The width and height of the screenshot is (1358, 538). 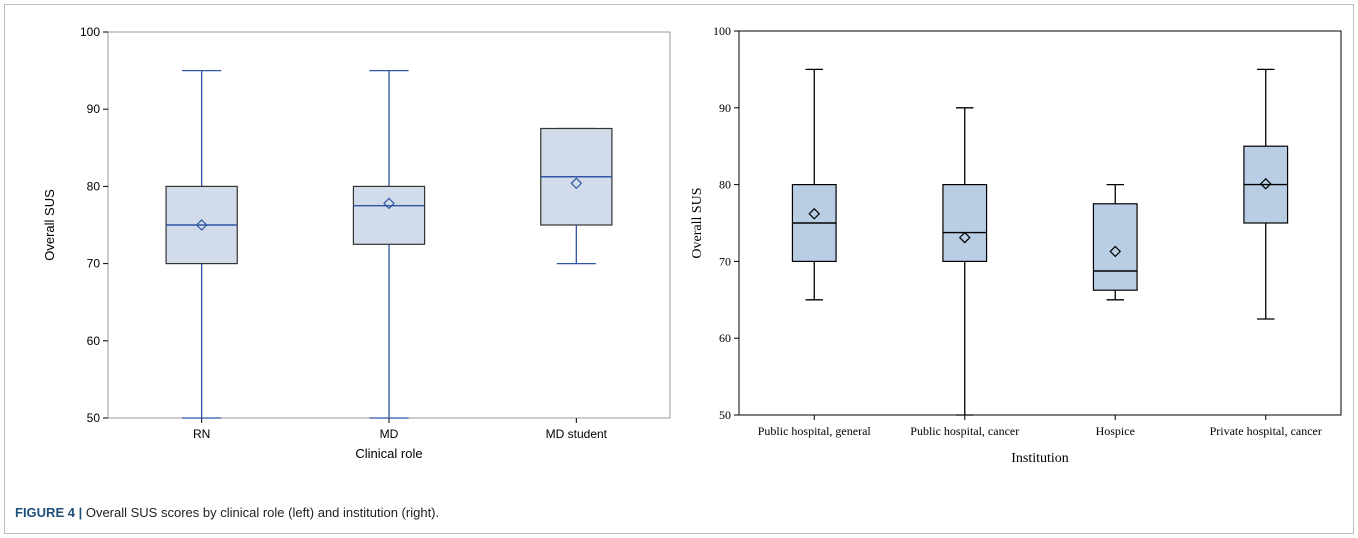 I want to click on x-tick-label: Private hospital, cancer, so click(x=1266, y=431).